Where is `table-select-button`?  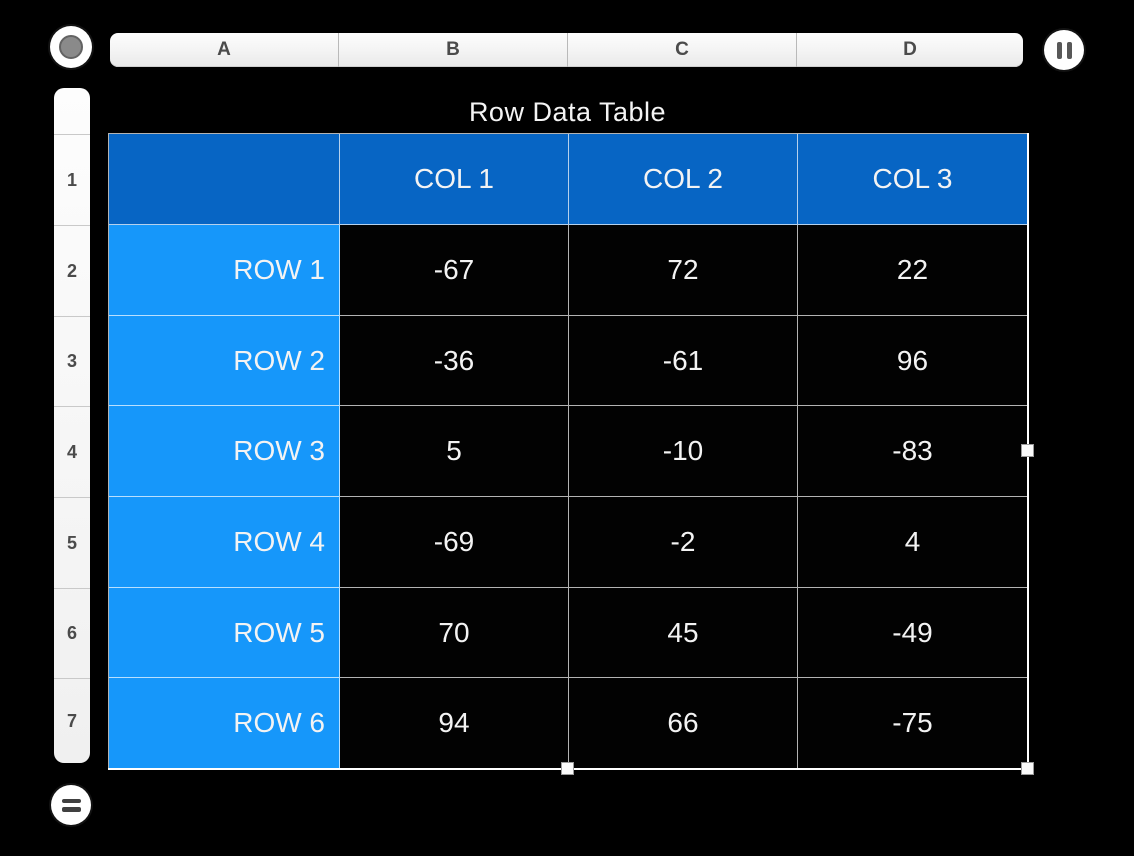
table-select-button is located at coordinates (71, 47).